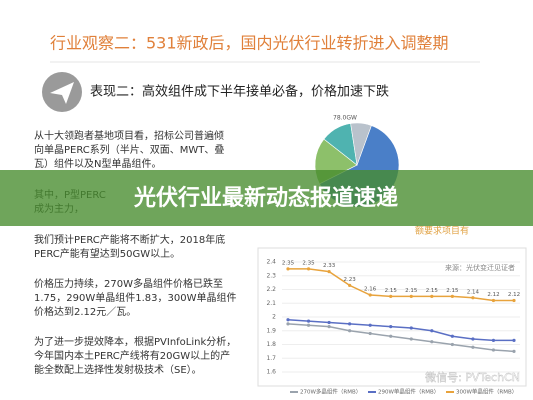 This screenshot has width=533, height=400. Describe the element at coordinates (274, 317) in the screenshot. I see `y-tick-label: 2` at that location.